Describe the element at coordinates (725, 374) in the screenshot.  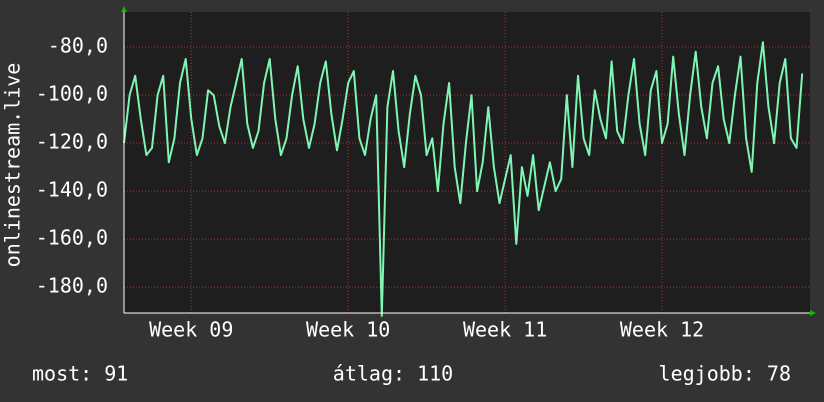
I see `summary-best: legjobb: 78` at that location.